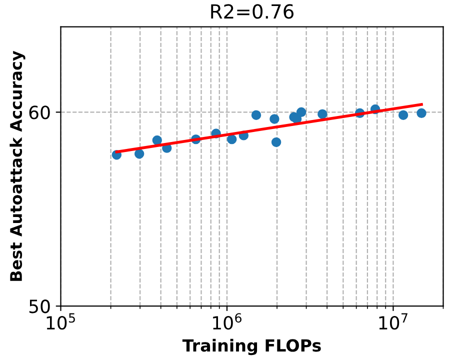 The image size is (450, 358). What do you see at coordinates (60, 321) in the screenshot?
I see `x-tick-label: 10$^{5}$` at bounding box center [60, 321].